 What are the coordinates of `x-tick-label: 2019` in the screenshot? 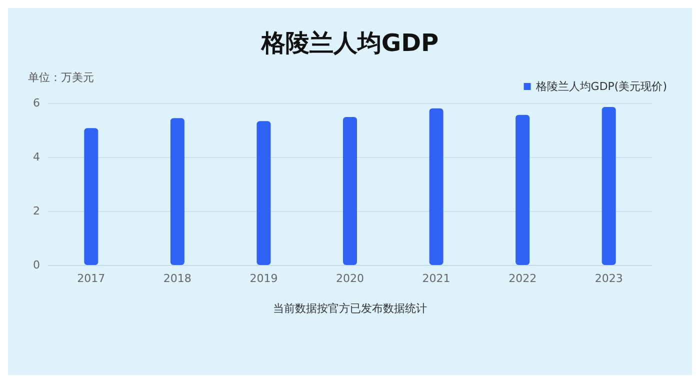 It's located at (264, 278).